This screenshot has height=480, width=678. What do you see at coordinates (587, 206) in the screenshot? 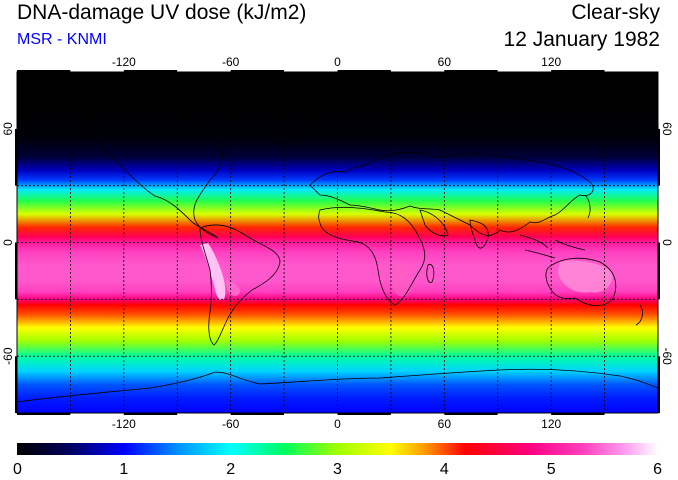
I see `japan-coast` at bounding box center [587, 206].